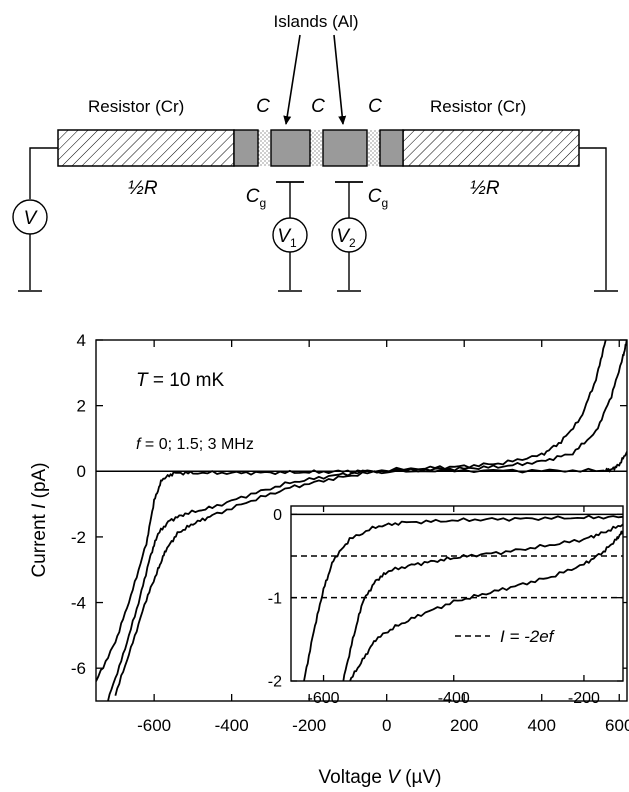 The image size is (629, 792). Describe the element at coordinates (146, 148) in the screenshot. I see `resistor-left` at that location.